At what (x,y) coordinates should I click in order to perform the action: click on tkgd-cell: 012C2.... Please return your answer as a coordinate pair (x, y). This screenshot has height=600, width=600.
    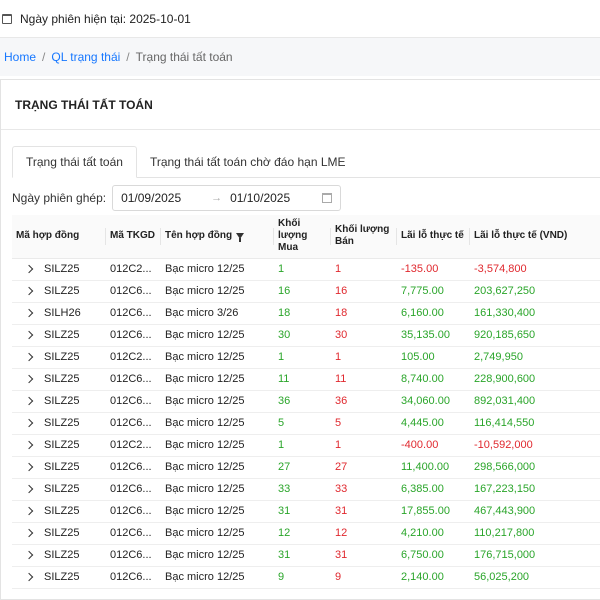
    Looking at the image, I should click on (133, 269).